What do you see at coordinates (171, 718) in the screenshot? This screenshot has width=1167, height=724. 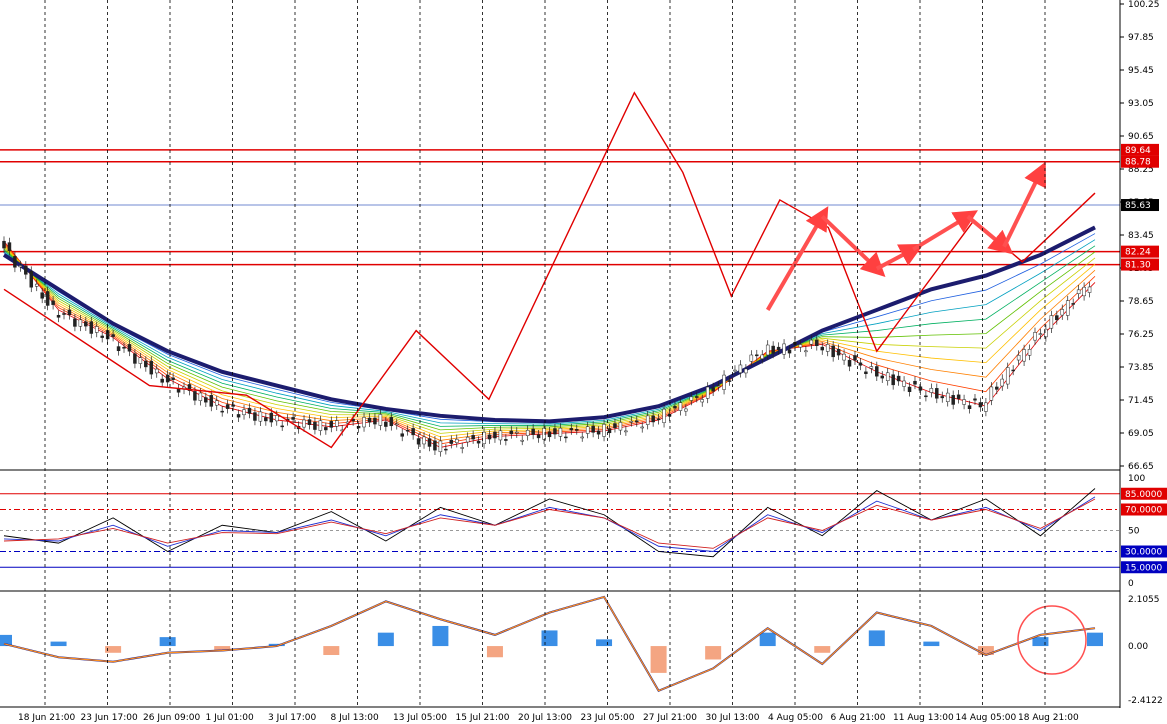 I see `x-tick-label: 26 Jun 09:00` at bounding box center [171, 718].